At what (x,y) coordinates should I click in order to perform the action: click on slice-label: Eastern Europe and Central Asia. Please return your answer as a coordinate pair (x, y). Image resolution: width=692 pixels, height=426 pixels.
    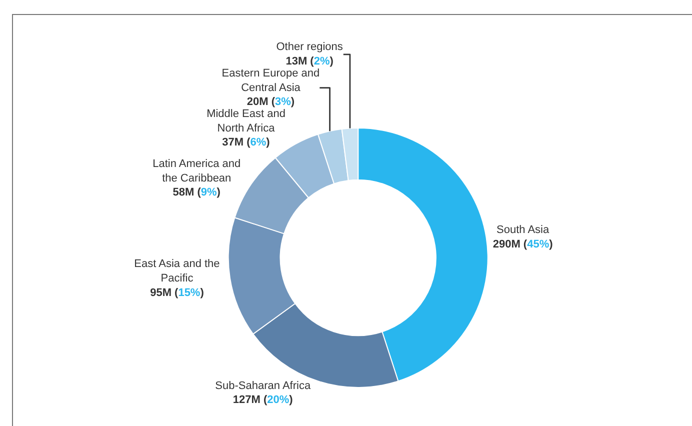
    Looking at the image, I should click on (271, 81).